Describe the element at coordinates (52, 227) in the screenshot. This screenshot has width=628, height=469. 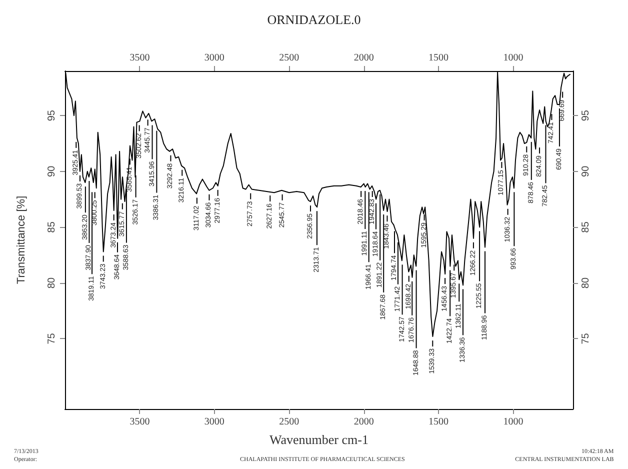
I see `y-tick-label: 85` at that location.